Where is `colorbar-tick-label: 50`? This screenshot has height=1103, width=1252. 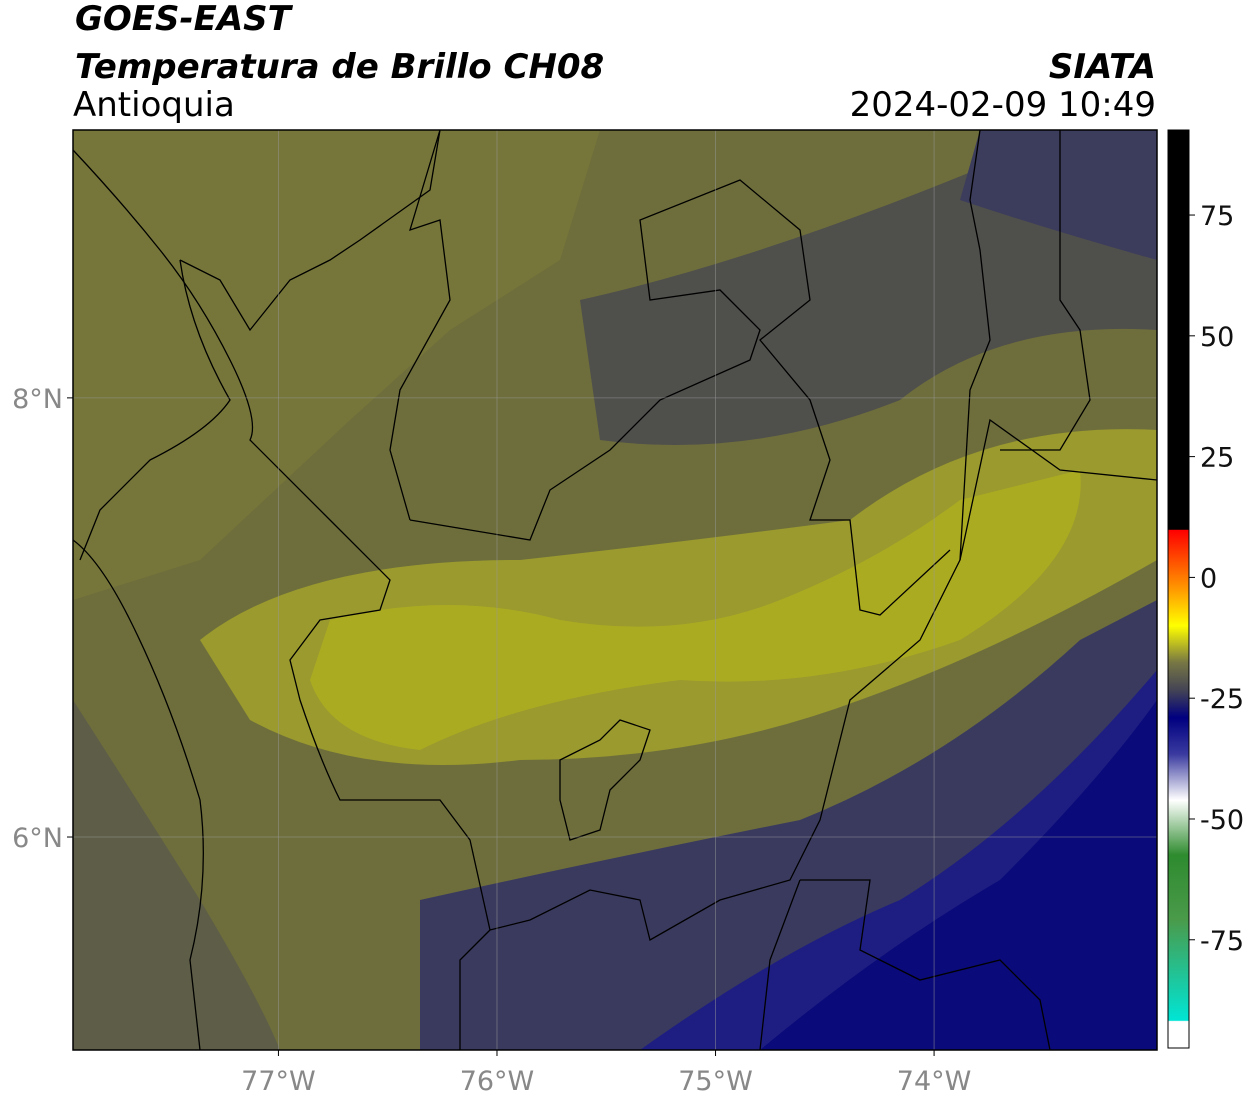
colorbar-tick-label: 50 is located at coordinates (1217, 337).